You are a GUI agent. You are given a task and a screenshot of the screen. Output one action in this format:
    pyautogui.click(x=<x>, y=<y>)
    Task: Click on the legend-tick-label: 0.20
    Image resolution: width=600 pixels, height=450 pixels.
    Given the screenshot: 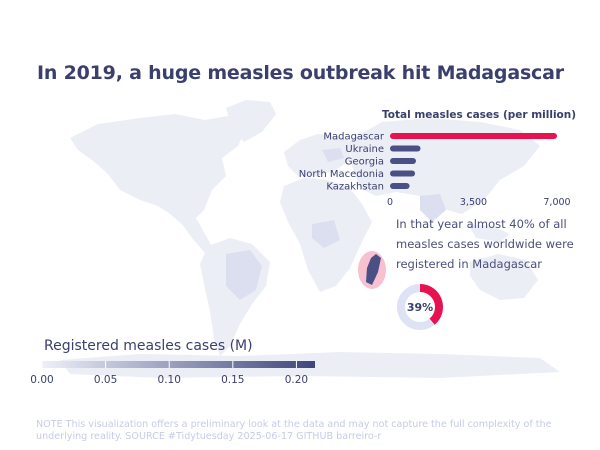 What is the action you would take?
    pyautogui.click(x=296, y=380)
    